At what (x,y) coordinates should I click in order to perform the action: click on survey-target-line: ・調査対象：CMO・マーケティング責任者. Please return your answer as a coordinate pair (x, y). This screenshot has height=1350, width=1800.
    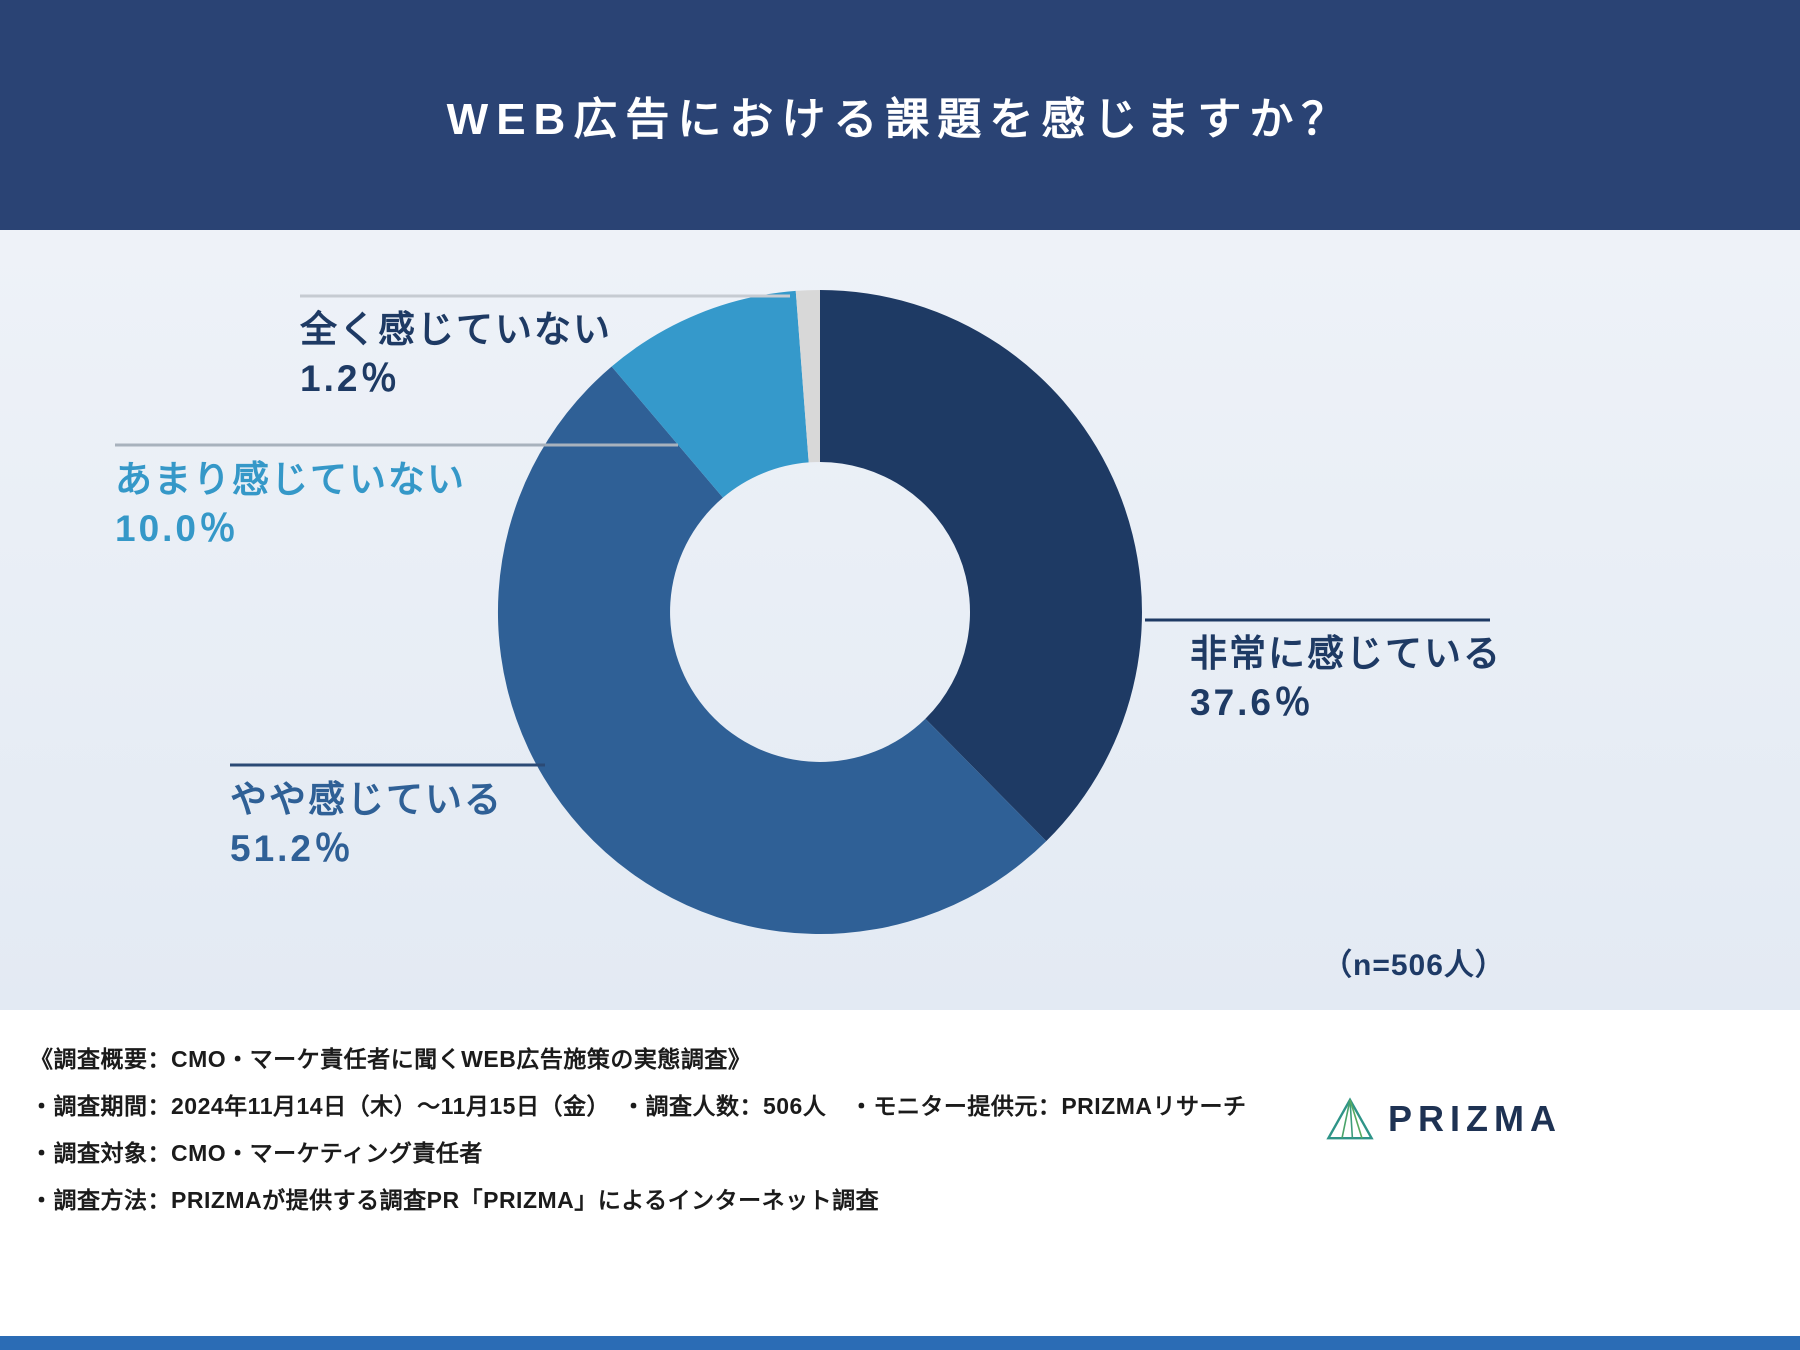
    Looking at the image, I should click on (256, 1153).